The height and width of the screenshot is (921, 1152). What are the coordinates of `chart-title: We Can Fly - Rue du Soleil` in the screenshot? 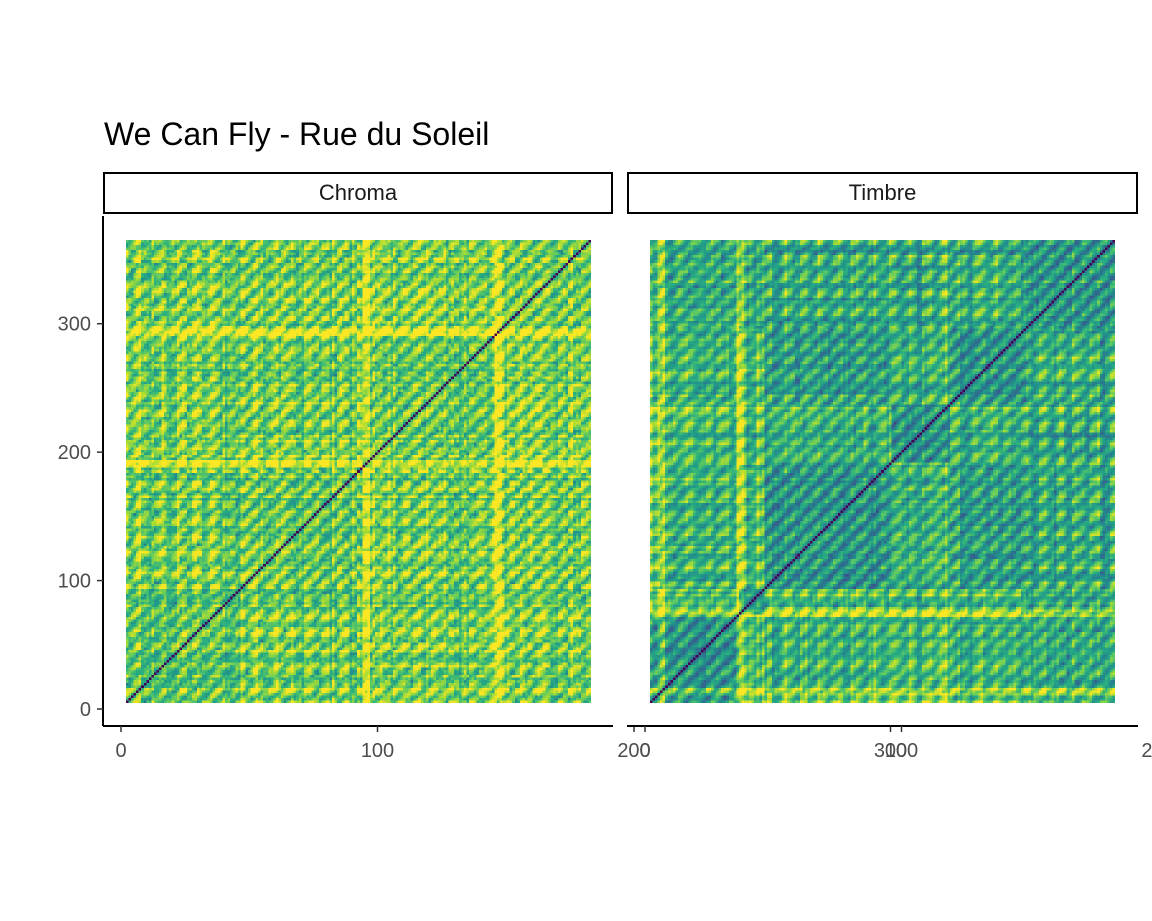 It's located at (297, 134).